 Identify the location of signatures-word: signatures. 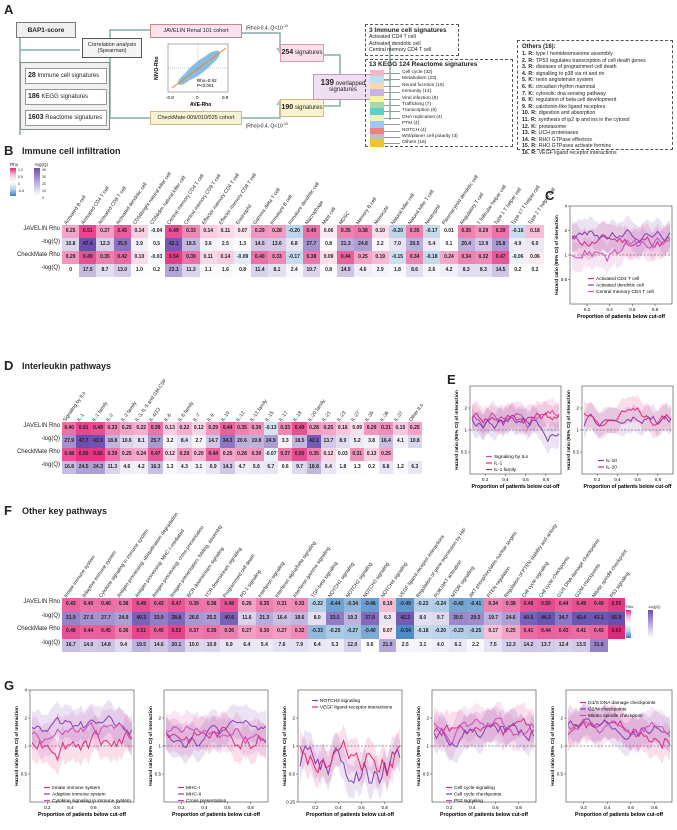
(308, 108).